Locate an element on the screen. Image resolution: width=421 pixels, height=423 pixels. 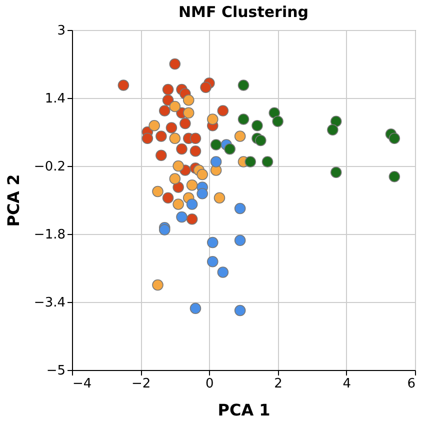
x-tick-label: 0 is located at coordinates (210, 384).